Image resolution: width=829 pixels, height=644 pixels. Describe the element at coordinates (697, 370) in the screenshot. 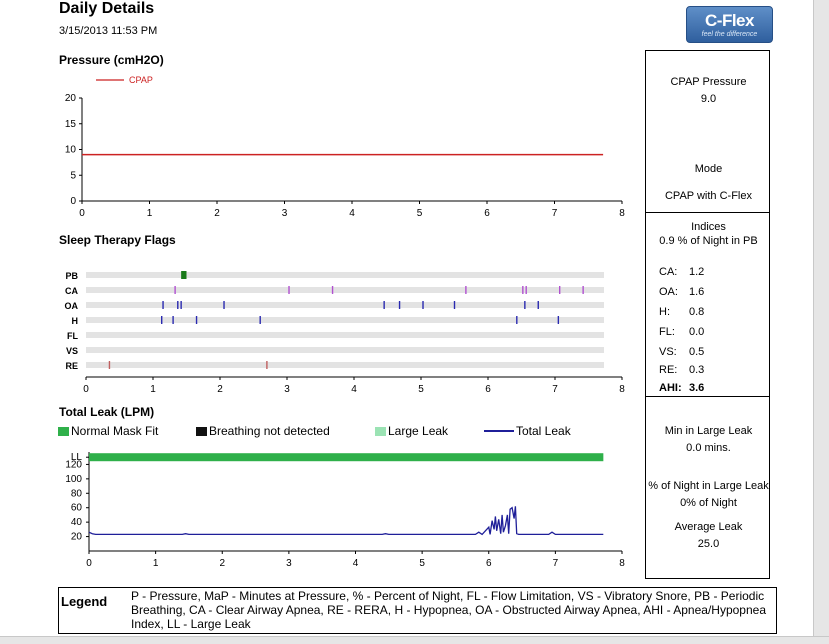

I see `index-value: 0.3` at that location.